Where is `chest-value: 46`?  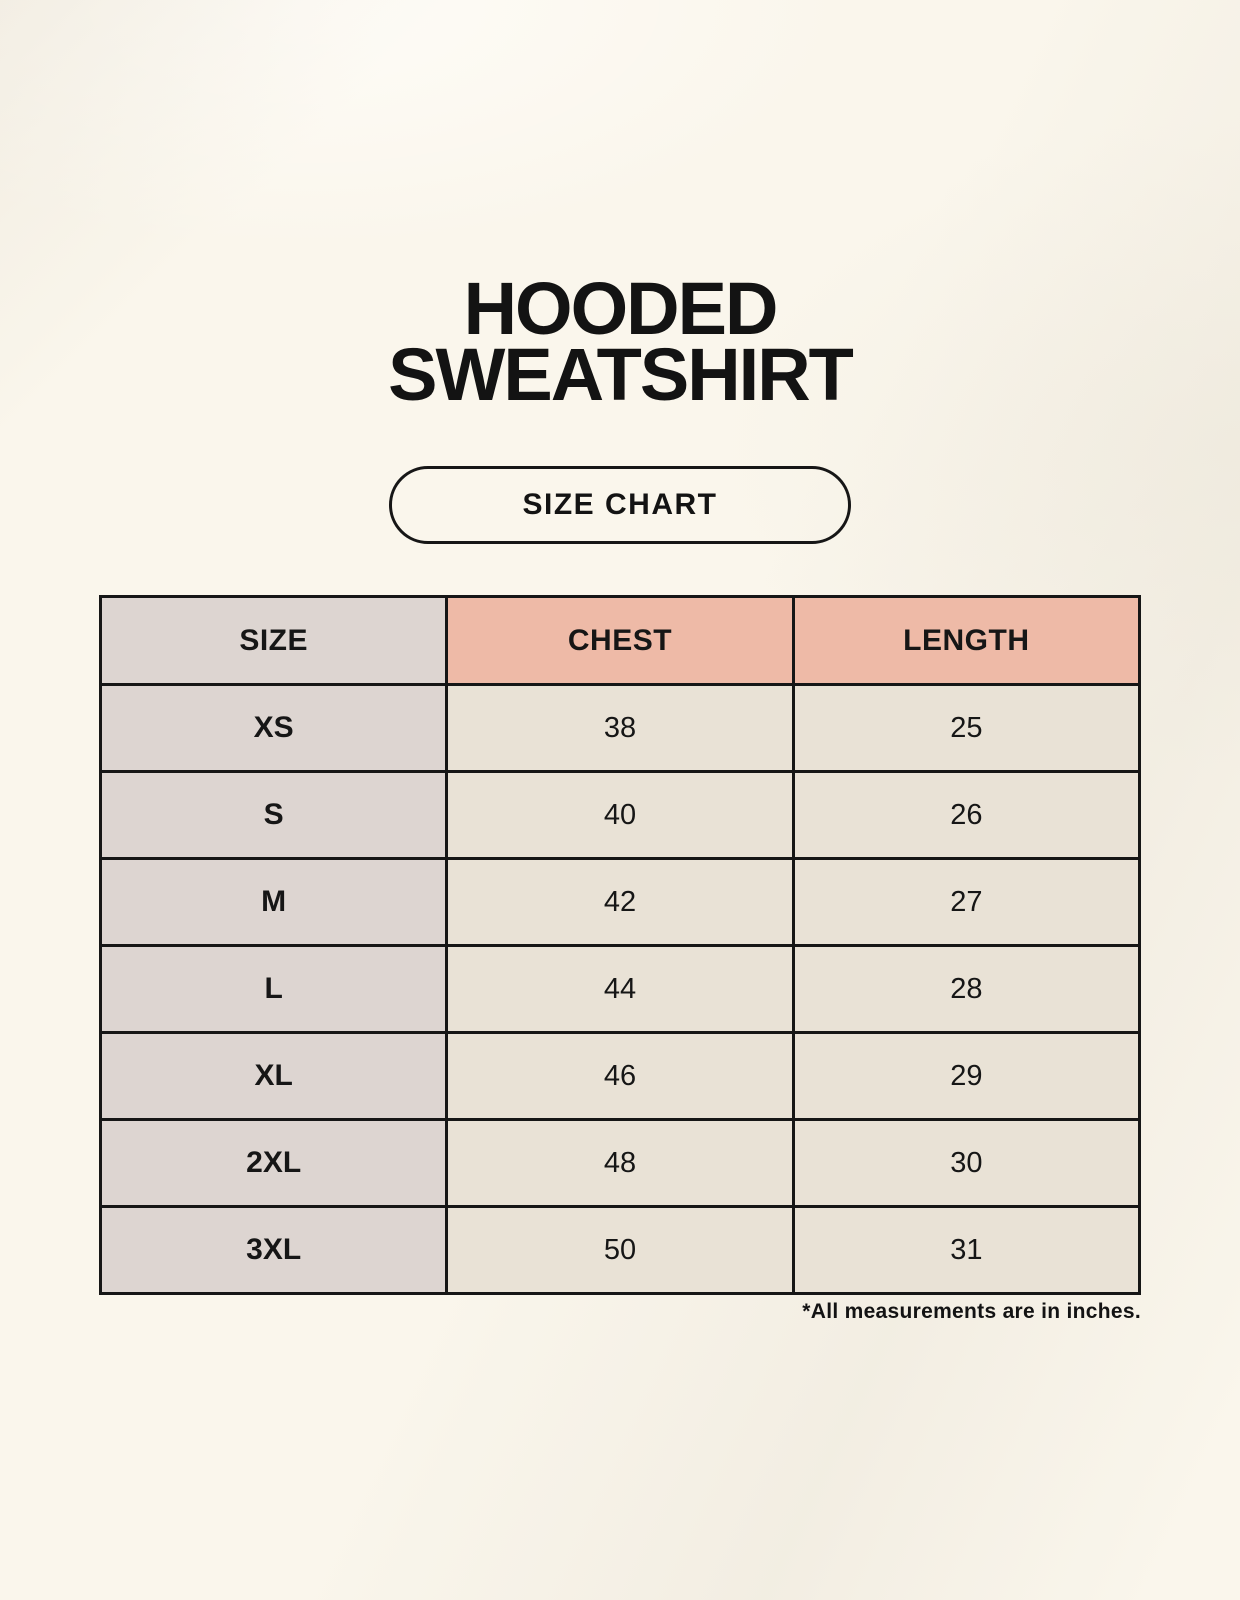 chest-value: 46 is located at coordinates (620, 1076).